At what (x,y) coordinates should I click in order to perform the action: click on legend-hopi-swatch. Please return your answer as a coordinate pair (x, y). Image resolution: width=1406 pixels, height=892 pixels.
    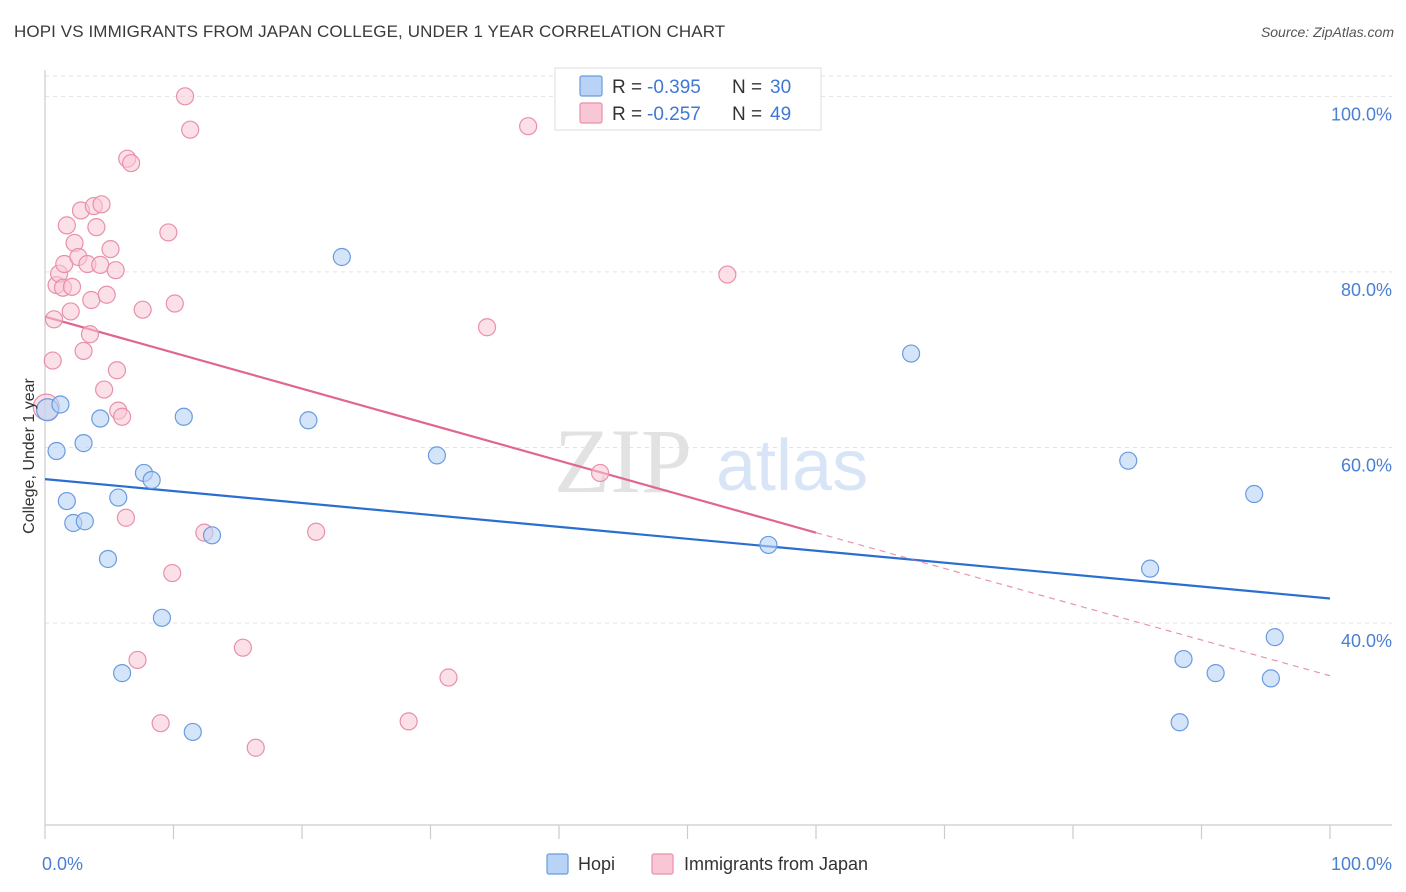
    Looking at the image, I should click on (591, 86).